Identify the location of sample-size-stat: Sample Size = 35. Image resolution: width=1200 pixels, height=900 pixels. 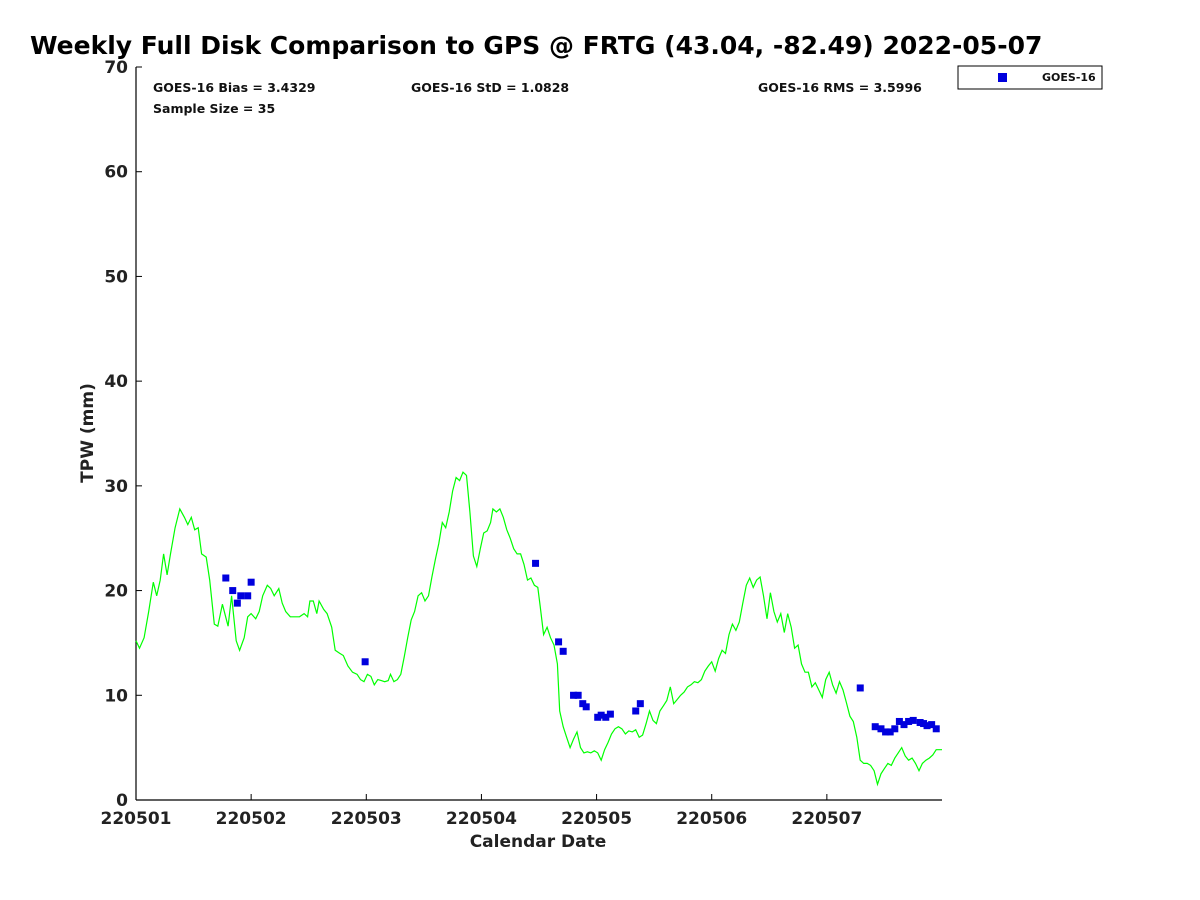
(214, 108).